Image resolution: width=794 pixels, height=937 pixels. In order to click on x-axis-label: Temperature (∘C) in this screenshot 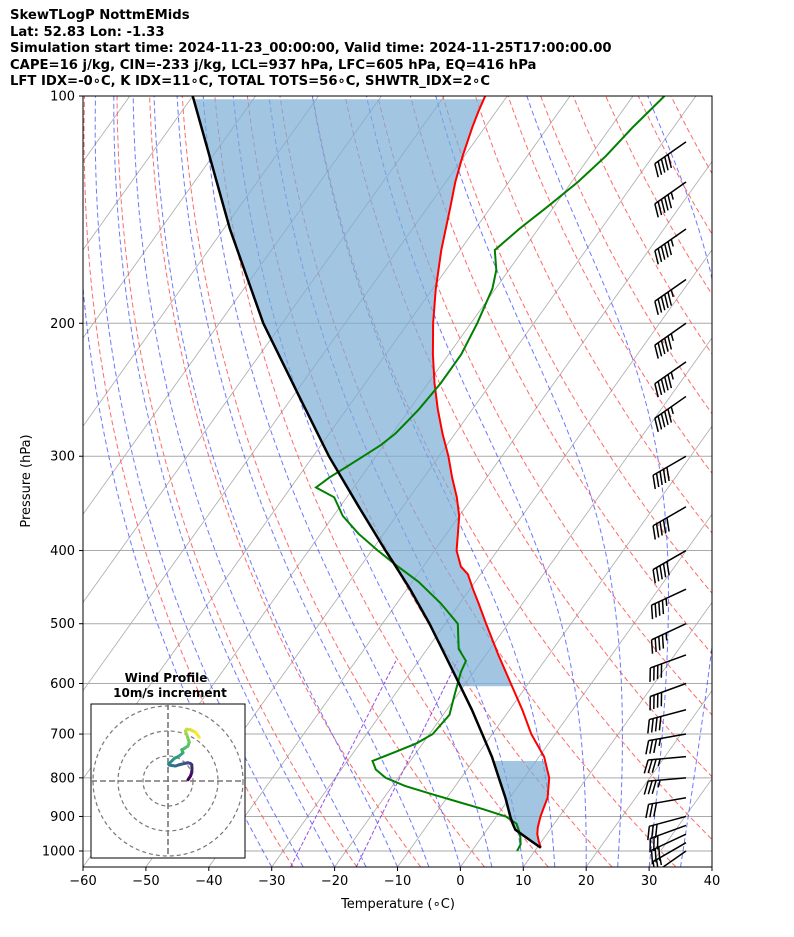, I will do `click(397, 904)`.